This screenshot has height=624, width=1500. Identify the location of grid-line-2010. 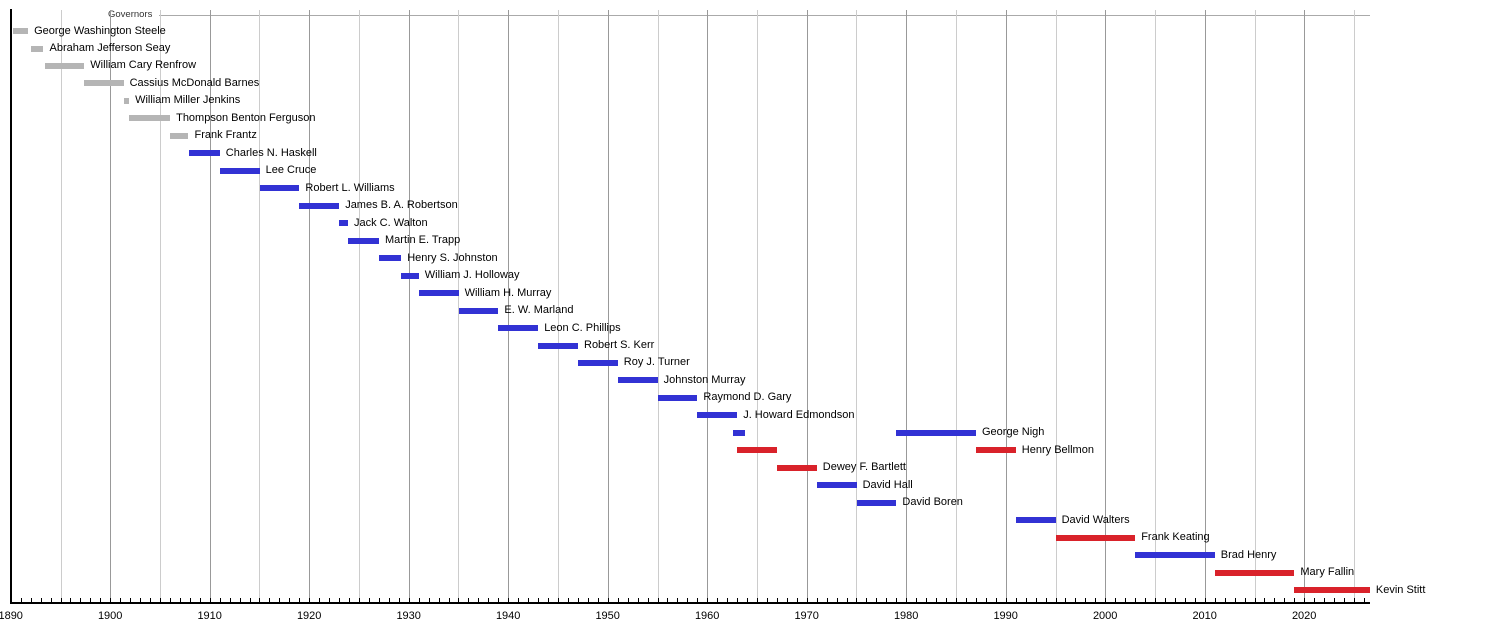
(1205, 306).